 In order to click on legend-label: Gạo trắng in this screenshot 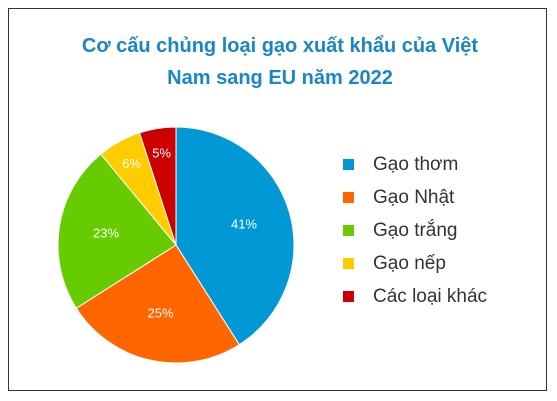, I will do `click(415, 230)`.